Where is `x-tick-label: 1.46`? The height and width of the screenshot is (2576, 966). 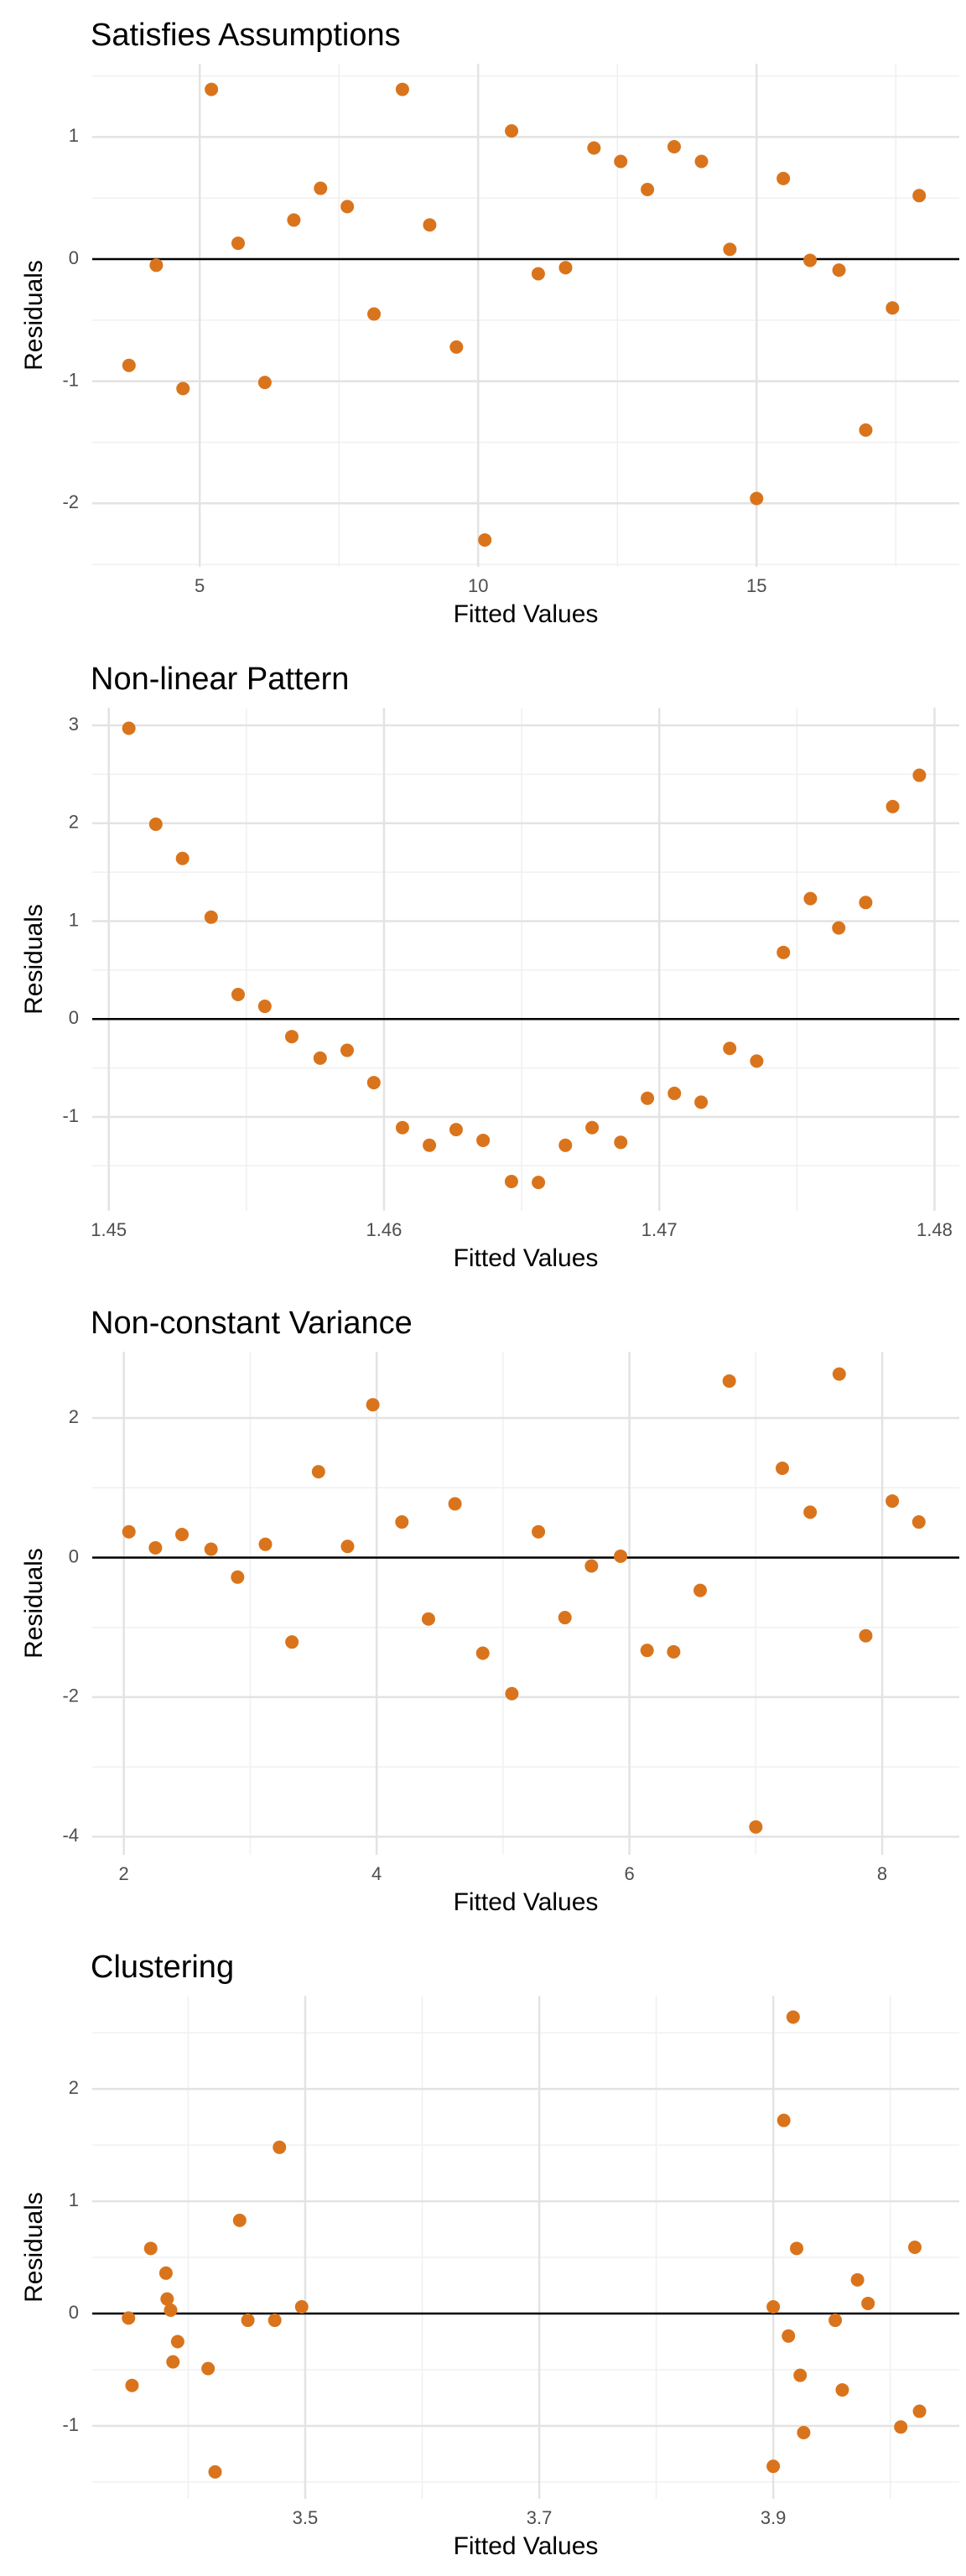
x-tick-label: 1.46 is located at coordinates (384, 1229).